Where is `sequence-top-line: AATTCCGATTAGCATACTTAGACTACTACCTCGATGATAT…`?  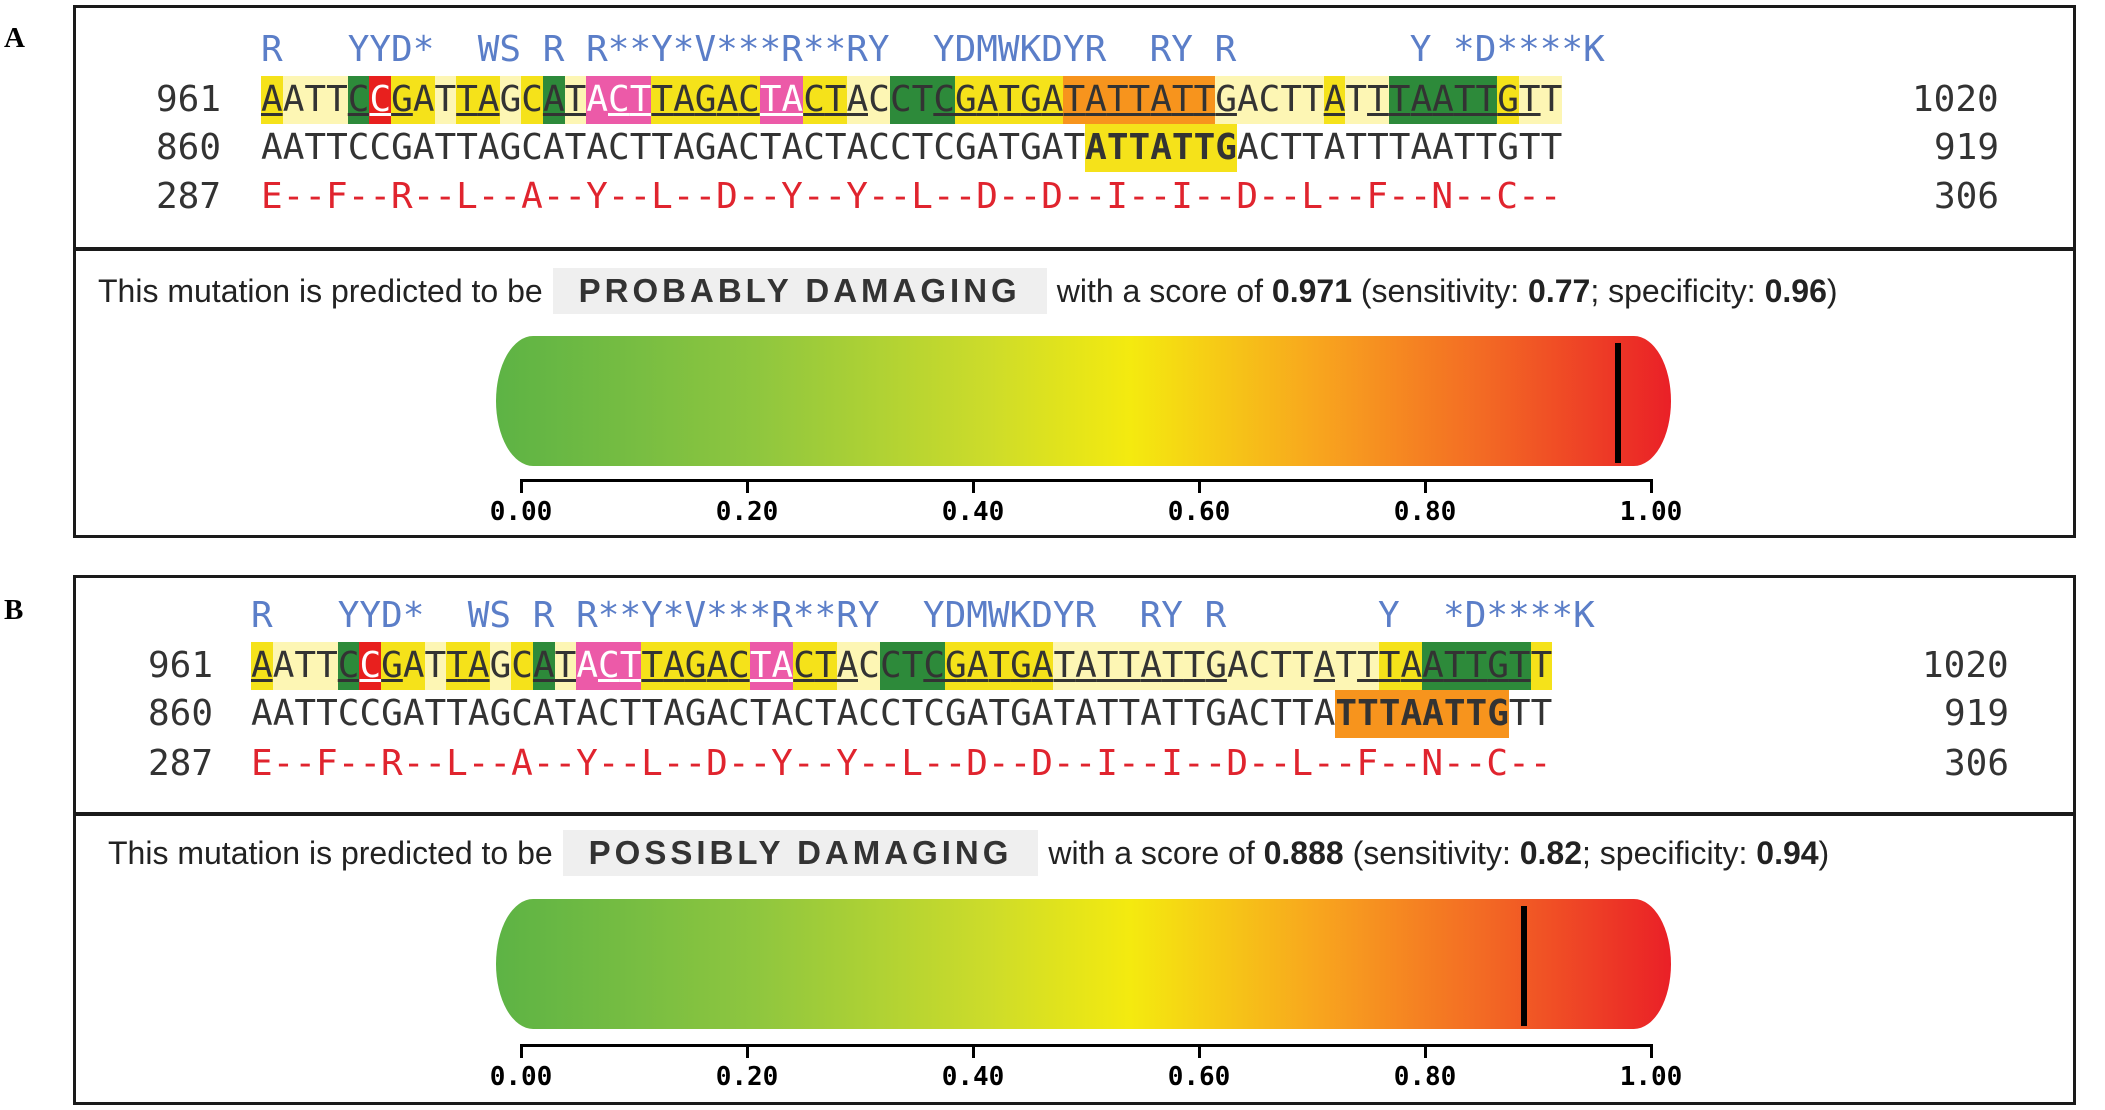 sequence-top-line: AATTCCGATTAGCATACTTAGACTACTACCTCGATGATAT… is located at coordinates (912, 100).